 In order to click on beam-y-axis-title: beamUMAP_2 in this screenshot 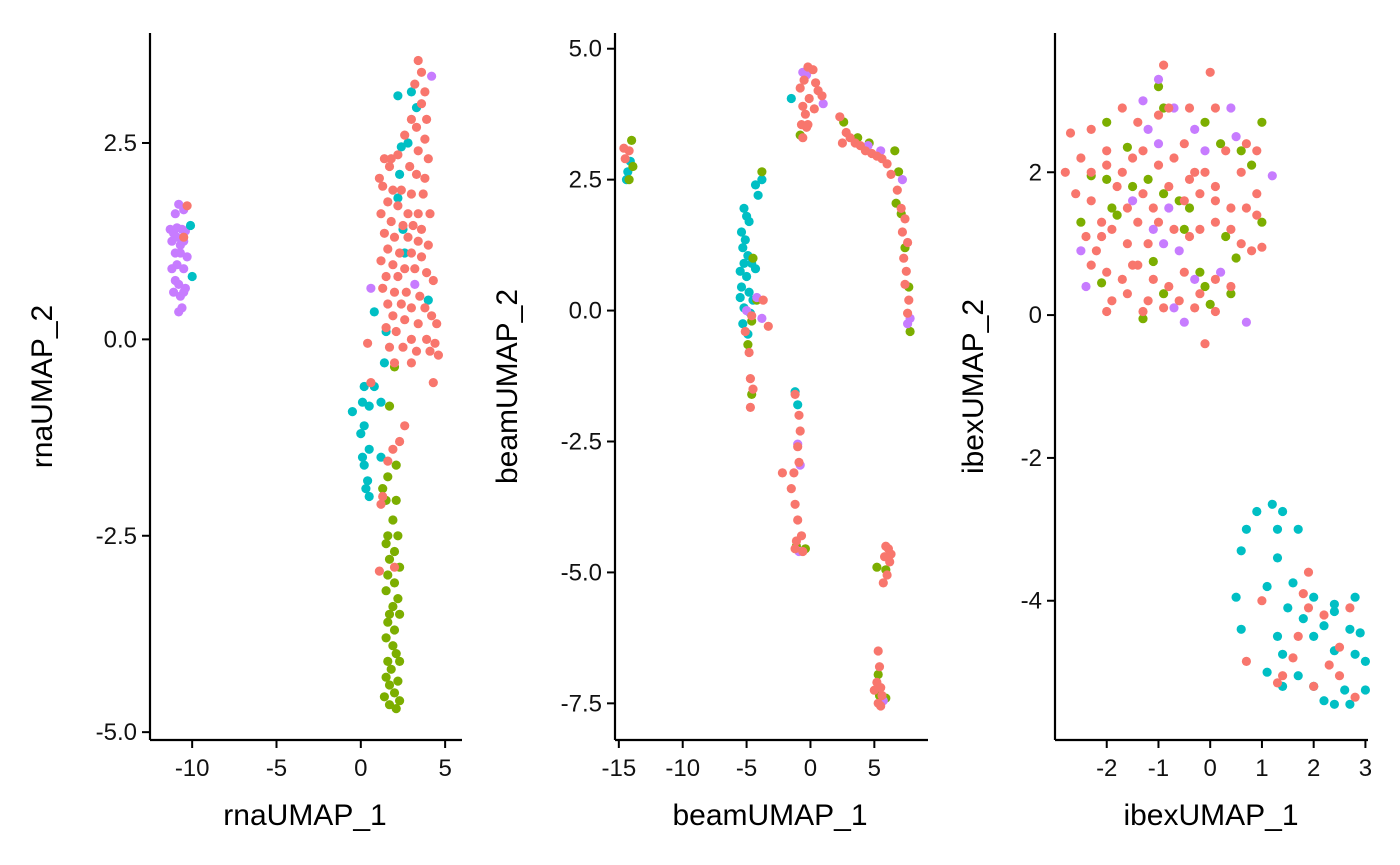, I will do `click(507, 386)`.